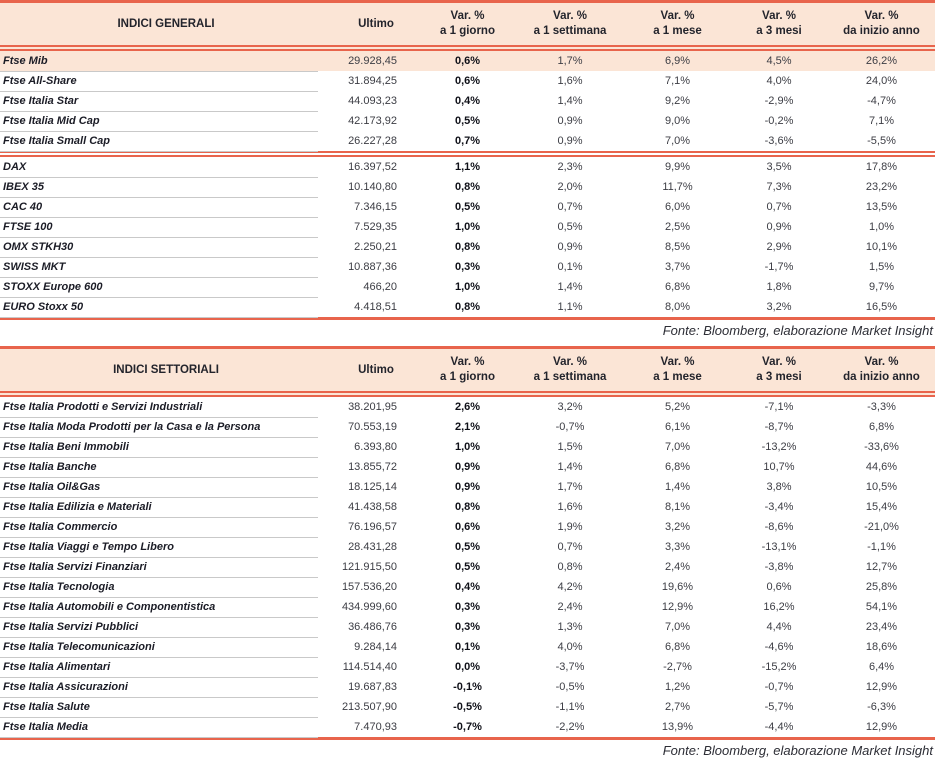 The height and width of the screenshot is (766, 935). Describe the element at coordinates (375, 307) in the screenshot. I see `ultimo-value: 4.418,51` at that location.